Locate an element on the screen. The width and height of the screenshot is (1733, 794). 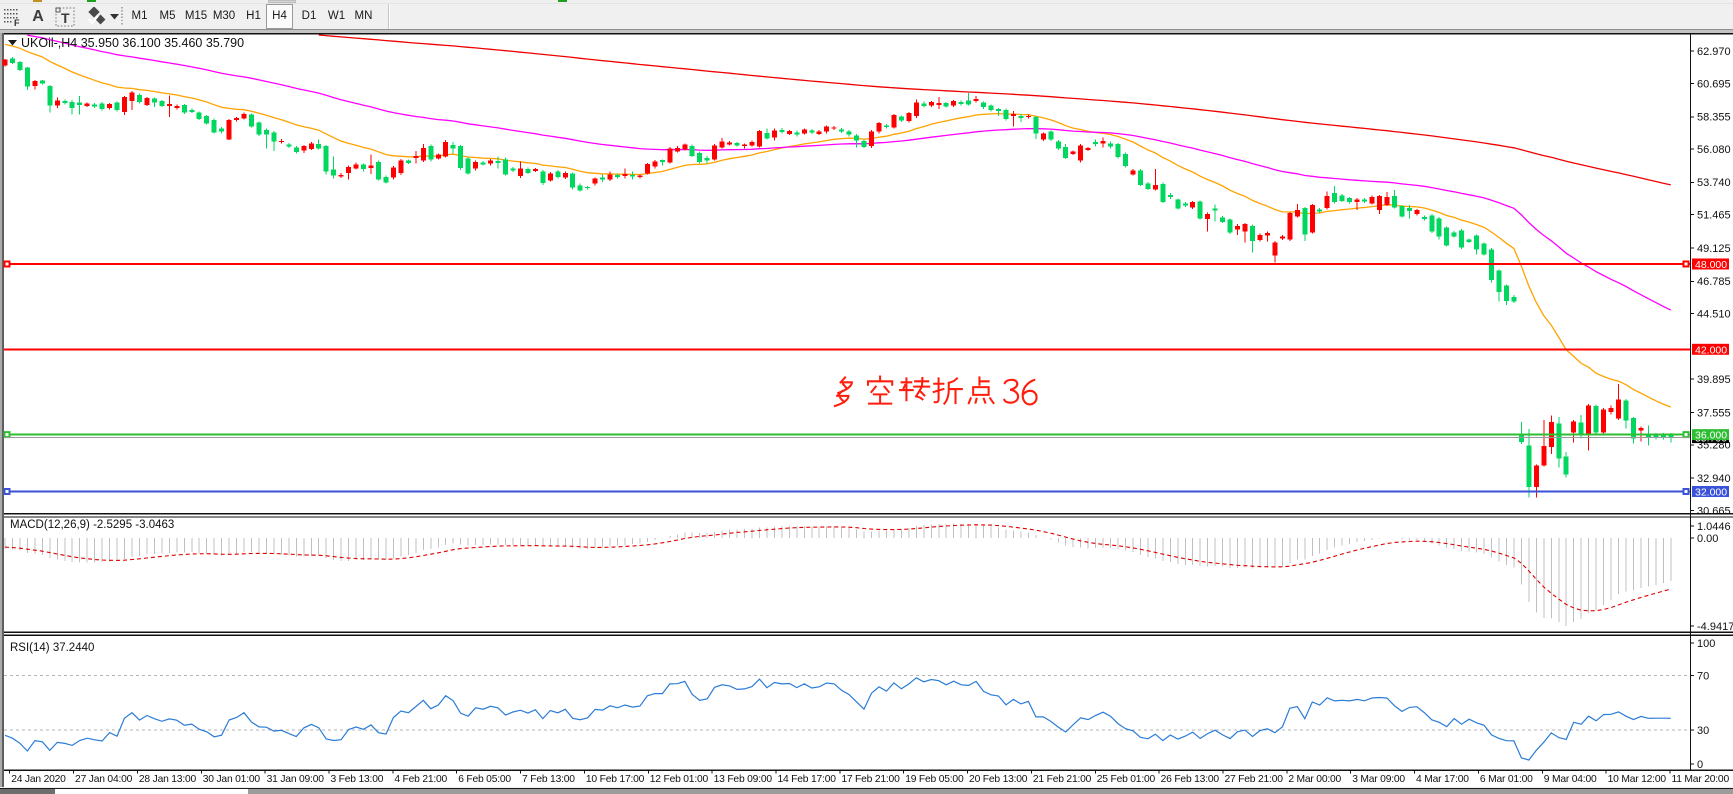
timeframe-button-m30: M30 is located at coordinates (224, 16).